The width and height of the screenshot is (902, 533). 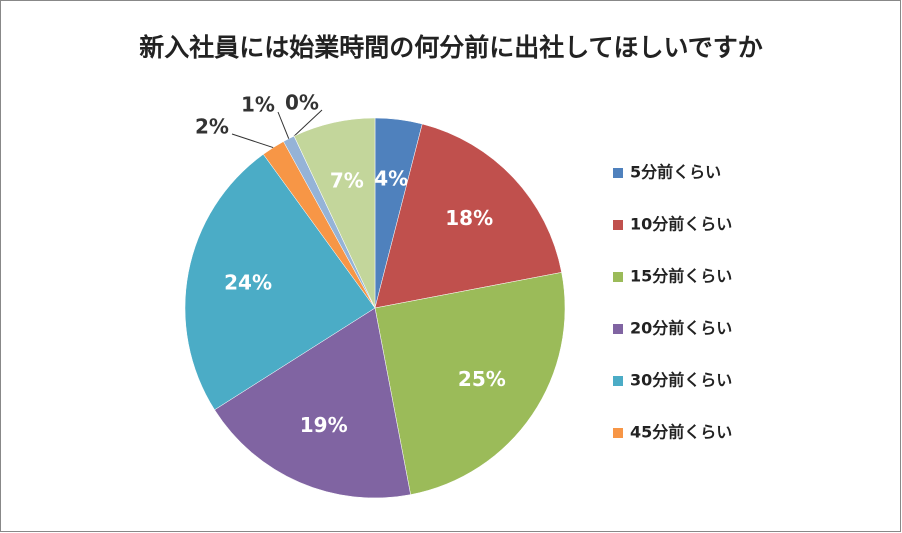 I want to click on data-label: 7%, so click(x=347, y=180).